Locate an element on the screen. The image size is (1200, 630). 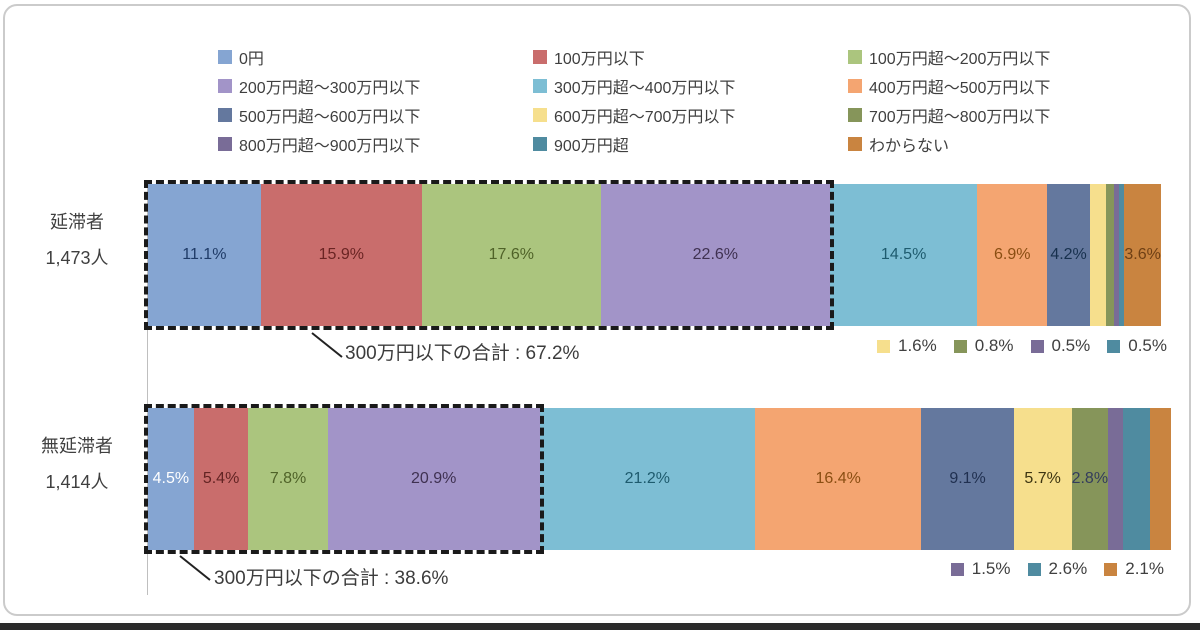
callout-value-label: 0.8% is located at coordinates (994, 345).